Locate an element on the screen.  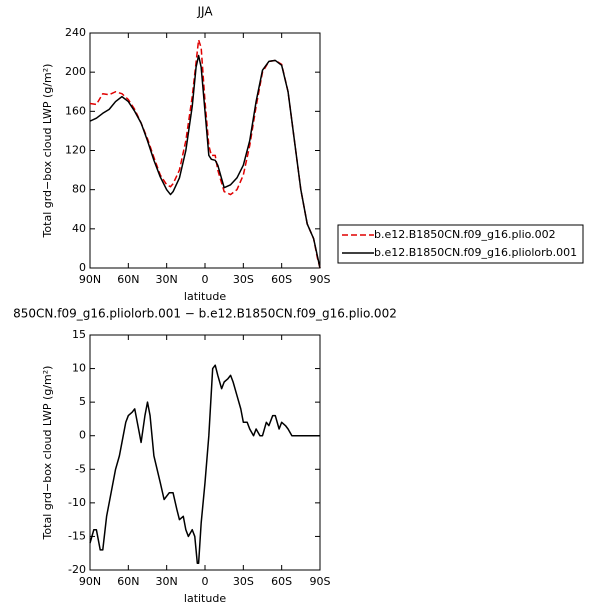
legend-label: b.e12.B1850CN.f09_g16.pliolorb.001 is located at coordinates (475, 252).